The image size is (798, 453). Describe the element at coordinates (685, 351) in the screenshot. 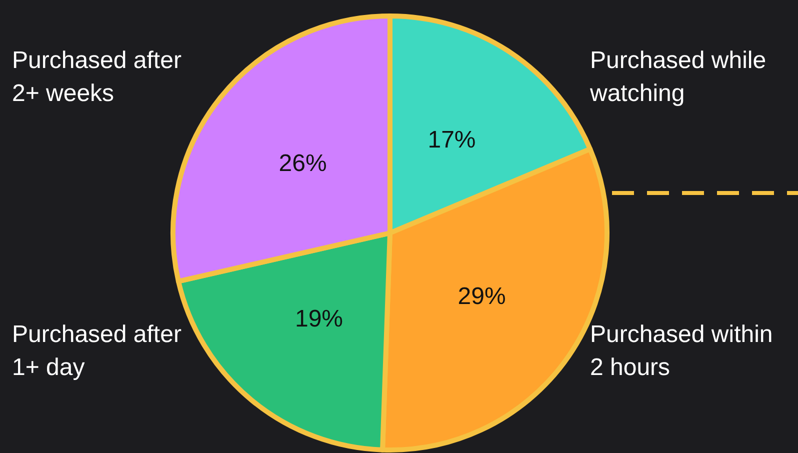

I see `slice-label: Purchased within 2 hours` at that location.